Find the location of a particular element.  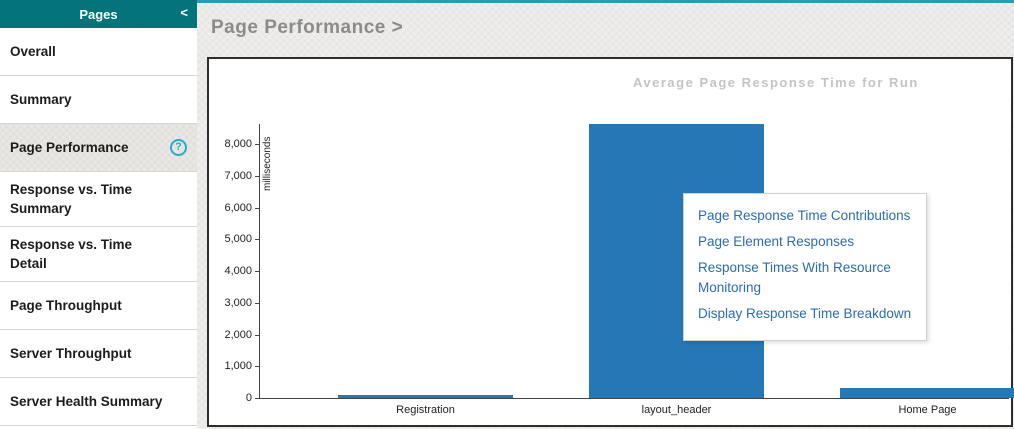

sidebar-item-label: Response vs. Time Summary is located at coordinates (71, 199).